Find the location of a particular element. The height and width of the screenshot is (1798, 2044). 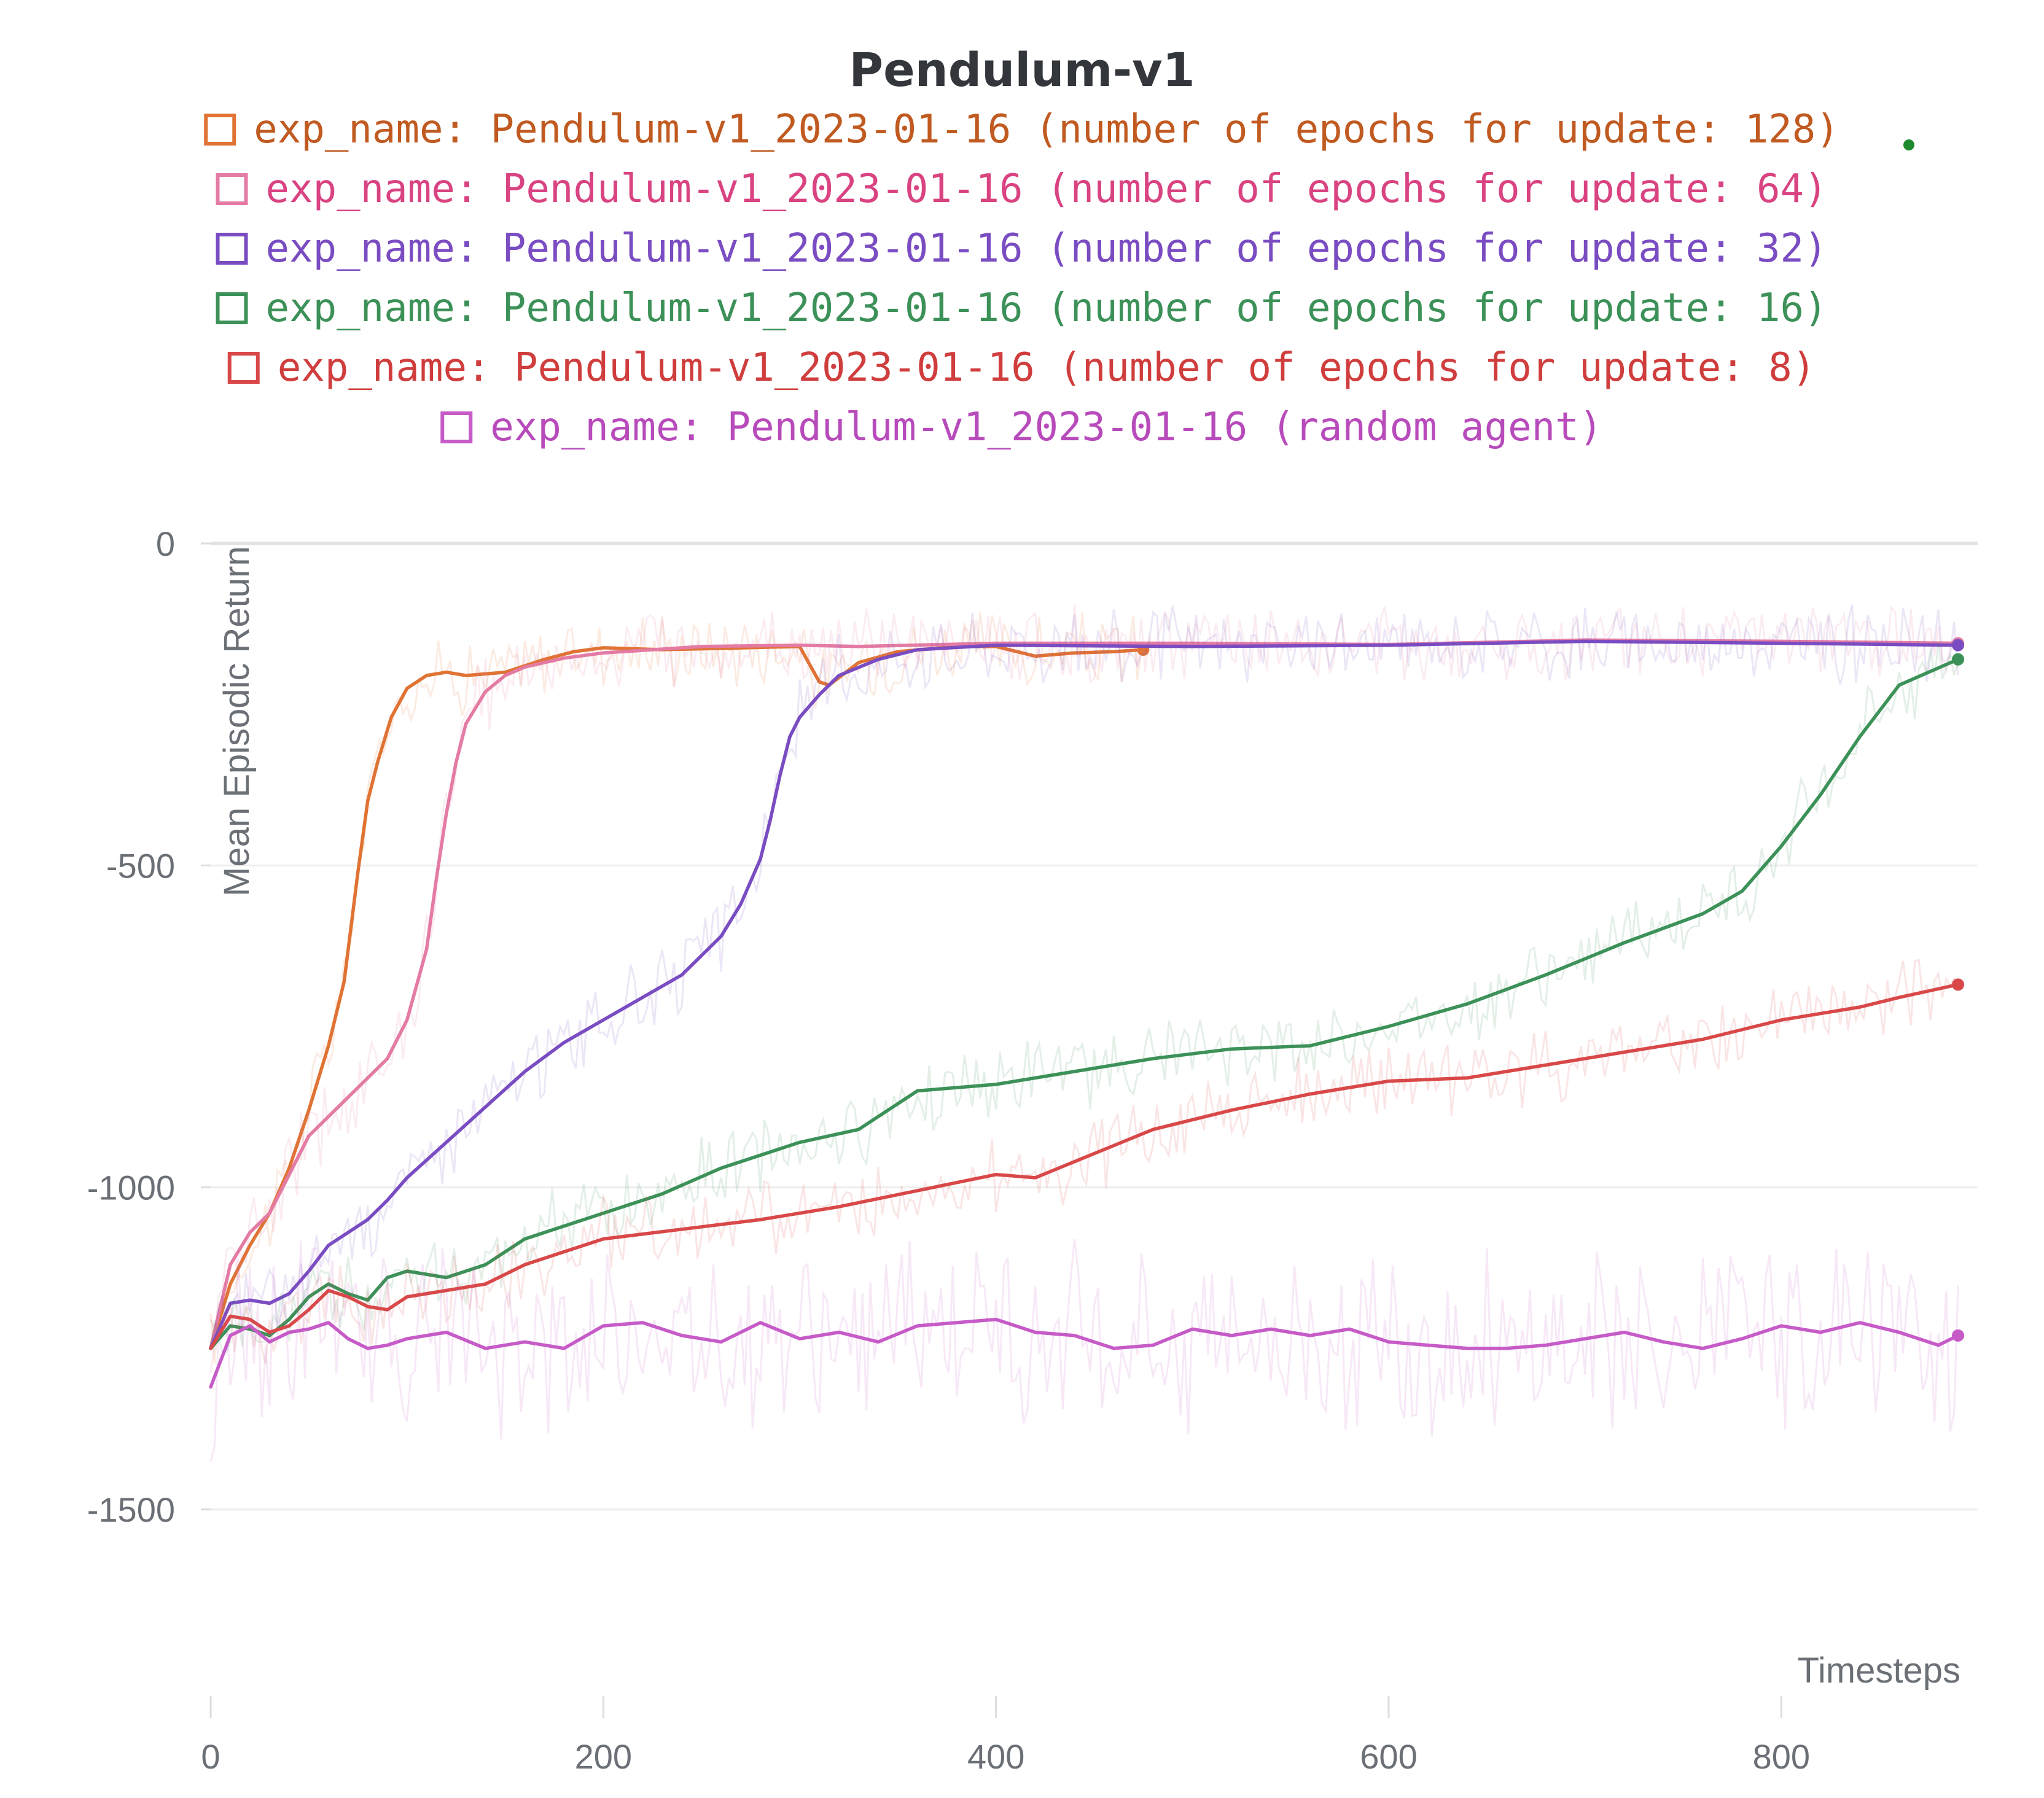

x-axis-label: Timesteps is located at coordinates (1879, 1671).